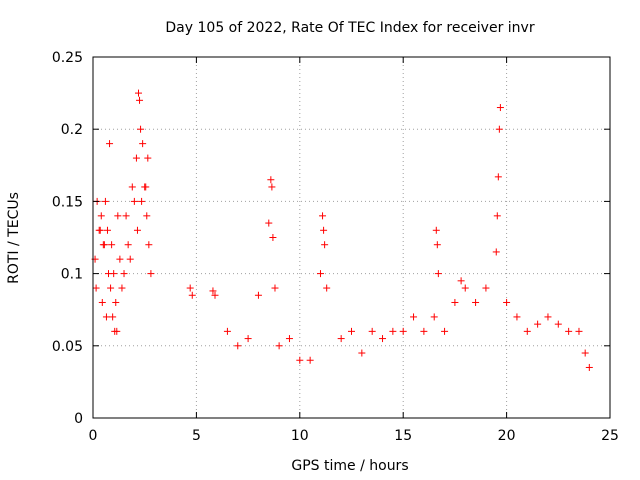  Describe the element at coordinates (354, 436) in the screenshot. I see `x-tick-labels: 0 5 10 15 20 25` at that location.